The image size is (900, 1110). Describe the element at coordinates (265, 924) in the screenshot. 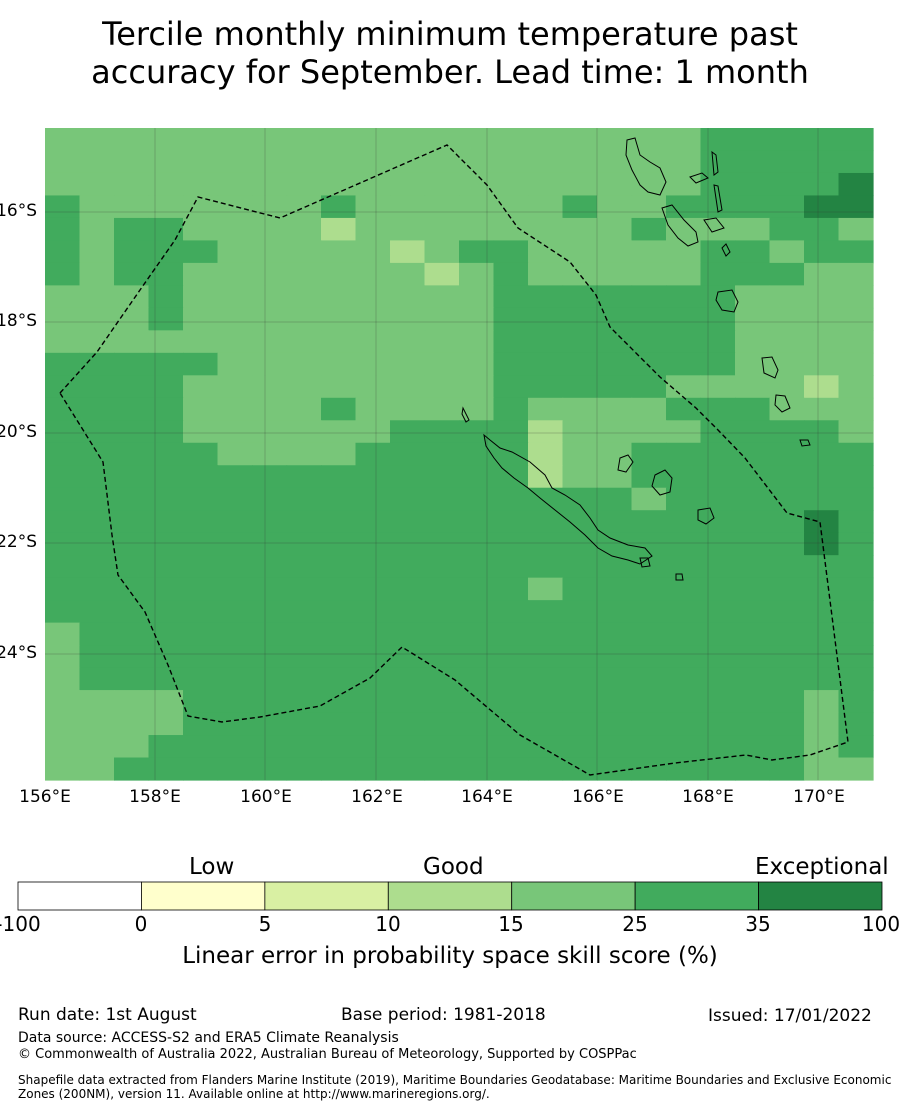

I see `colorbar-tick-5: 5` at that location.